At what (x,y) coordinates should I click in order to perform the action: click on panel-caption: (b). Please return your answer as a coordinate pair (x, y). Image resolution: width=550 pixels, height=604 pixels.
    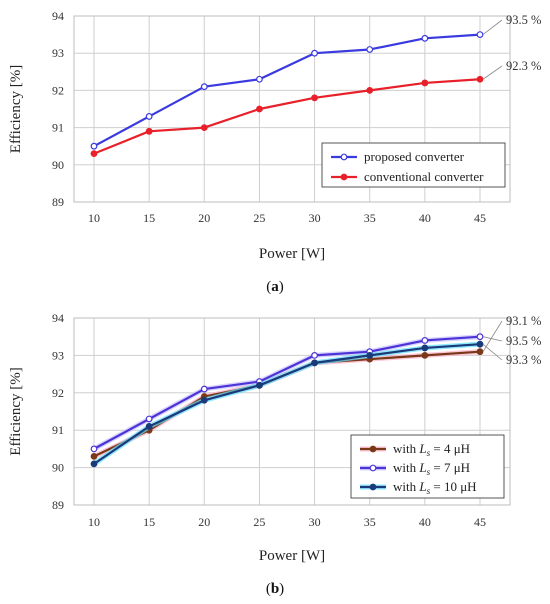
    Looking at the image, I should click on (275, 589).